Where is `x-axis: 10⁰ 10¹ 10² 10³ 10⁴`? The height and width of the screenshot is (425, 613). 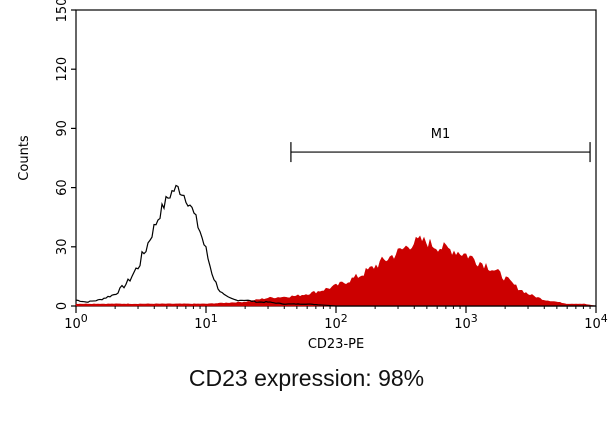 x-axis: 10⁰ 10¹ 10² 10³ 10⁴ is located at coordinates (336, 319).